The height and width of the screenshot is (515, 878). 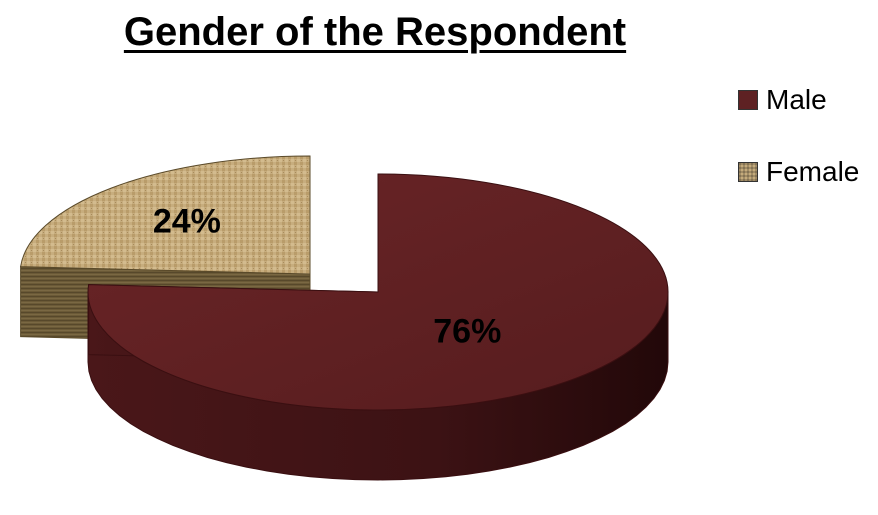 What do you see at coordinates (187, 222) in the screenshot?
I see `data-label-female: 24%` at bounding box center [187, 222].